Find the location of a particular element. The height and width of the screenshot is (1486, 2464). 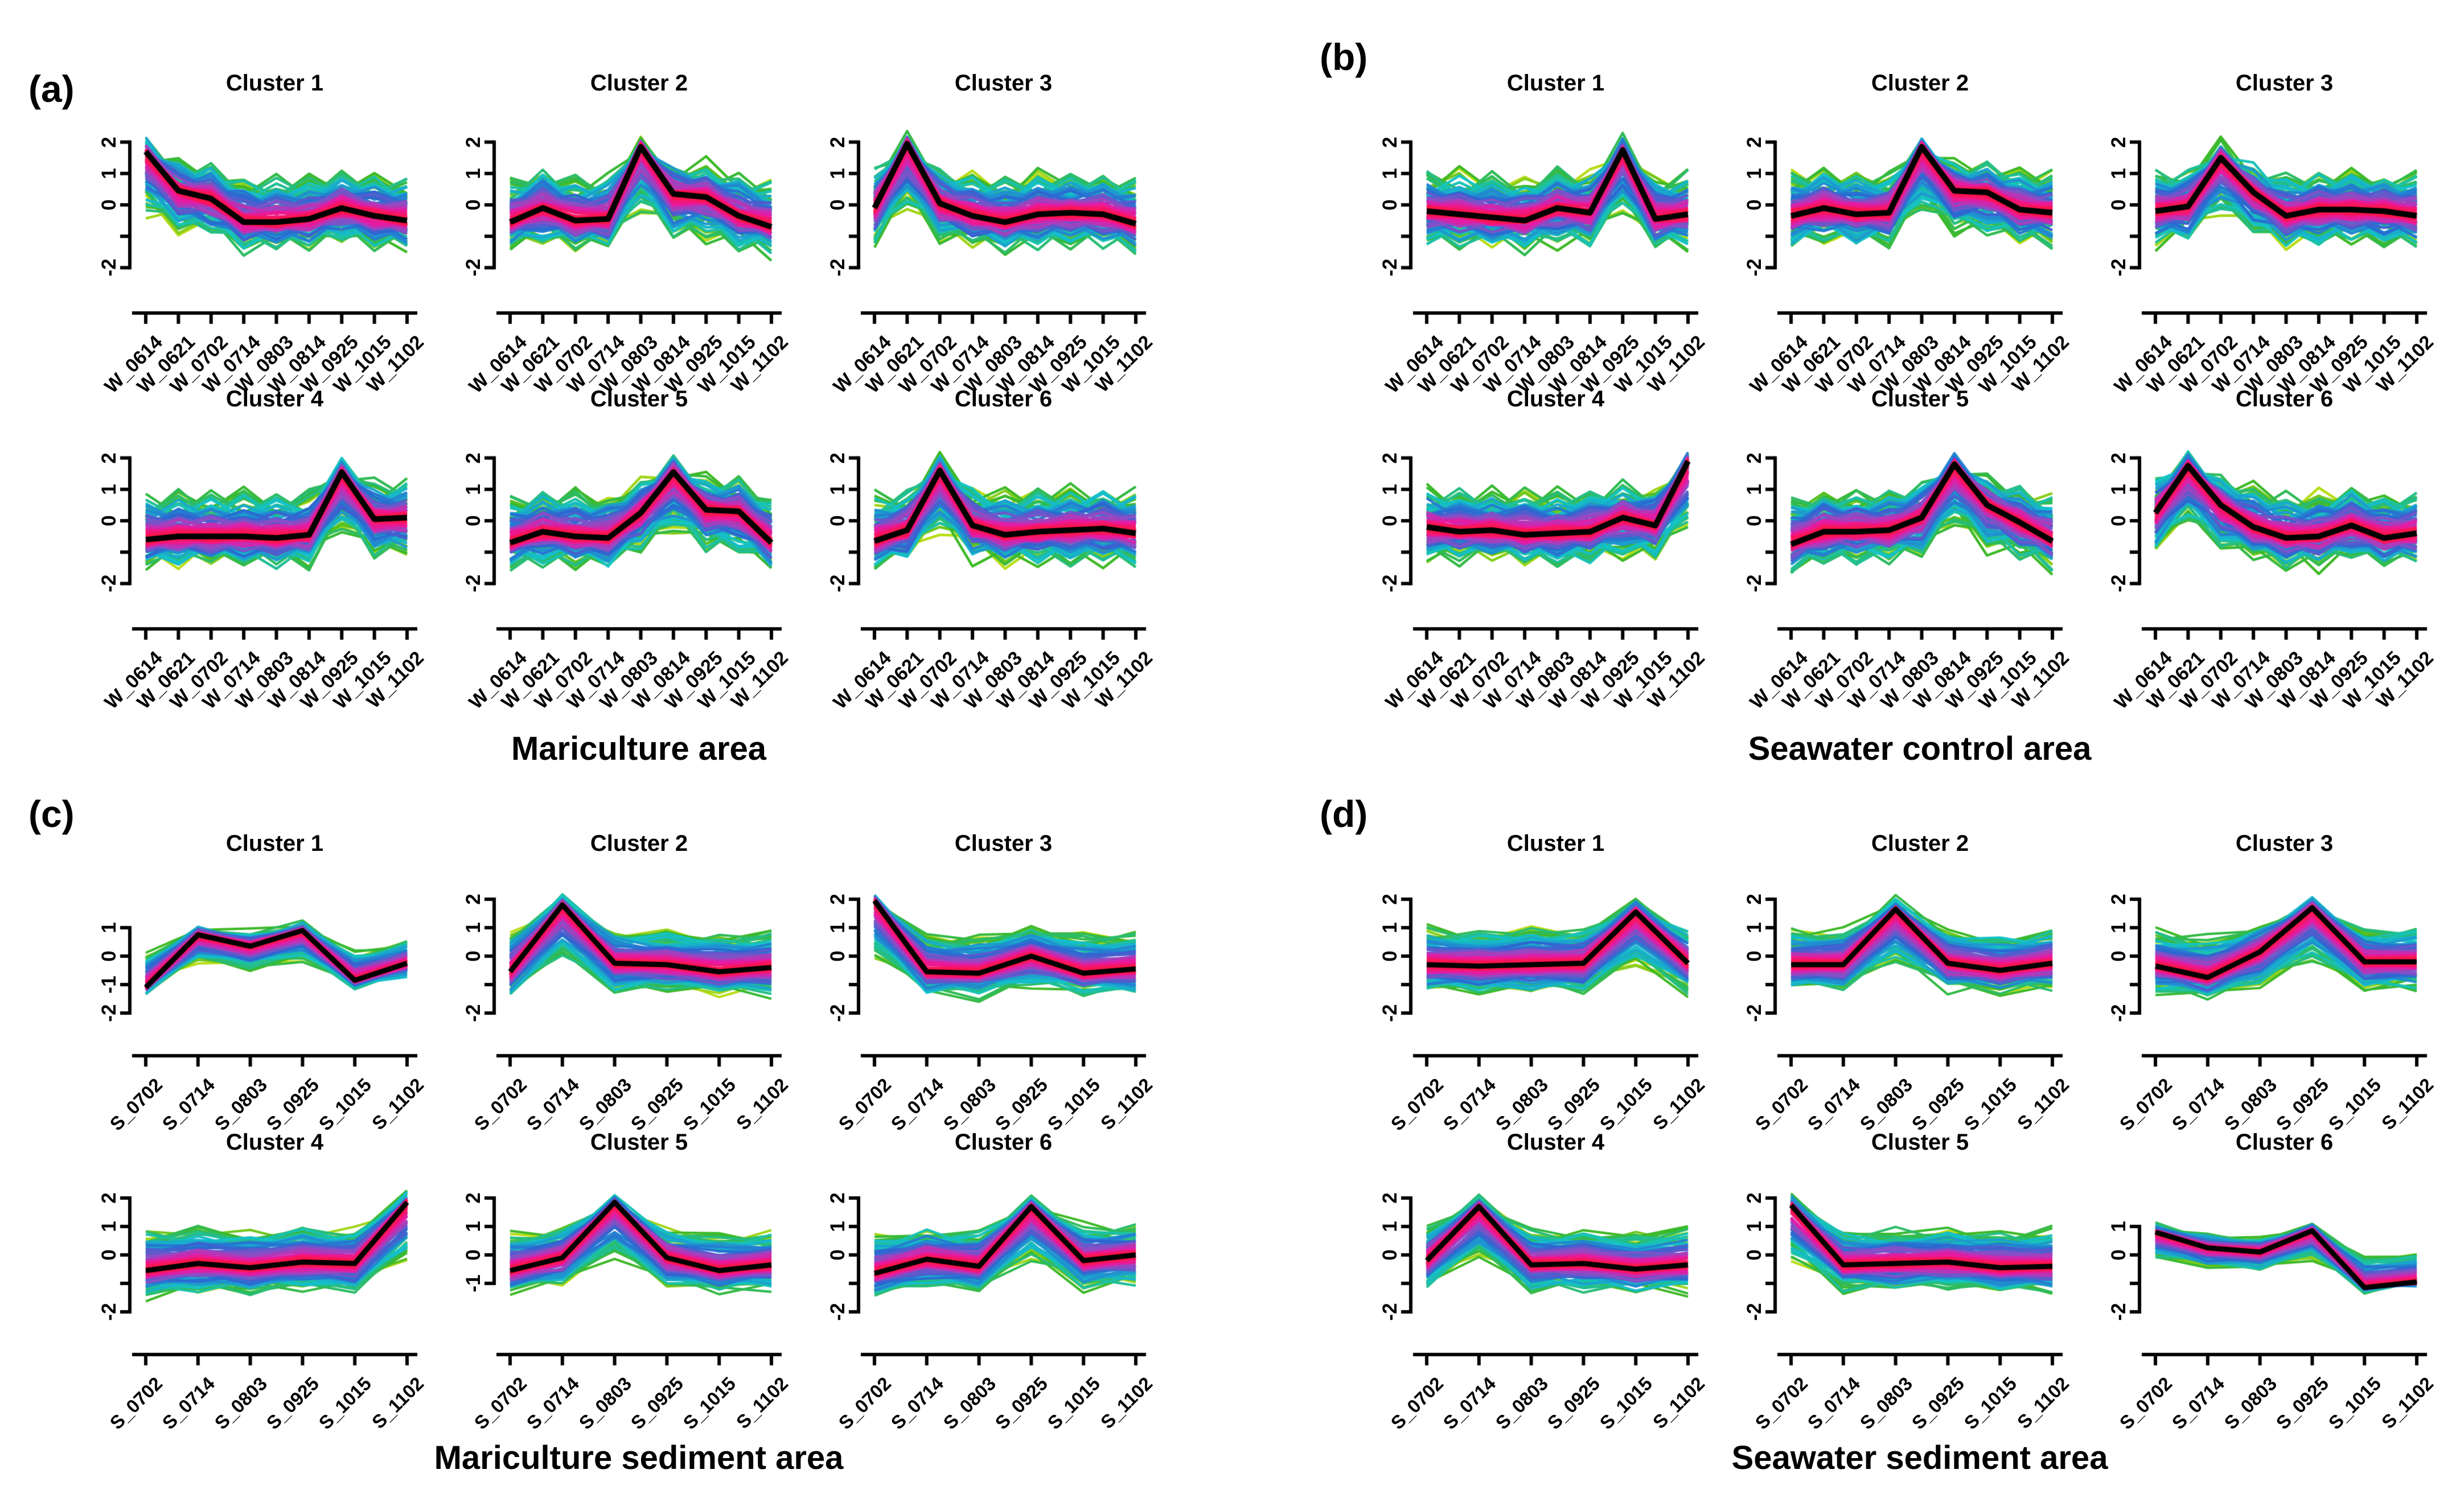

panel-label-a: (a) is located at coordinates (51, 89).